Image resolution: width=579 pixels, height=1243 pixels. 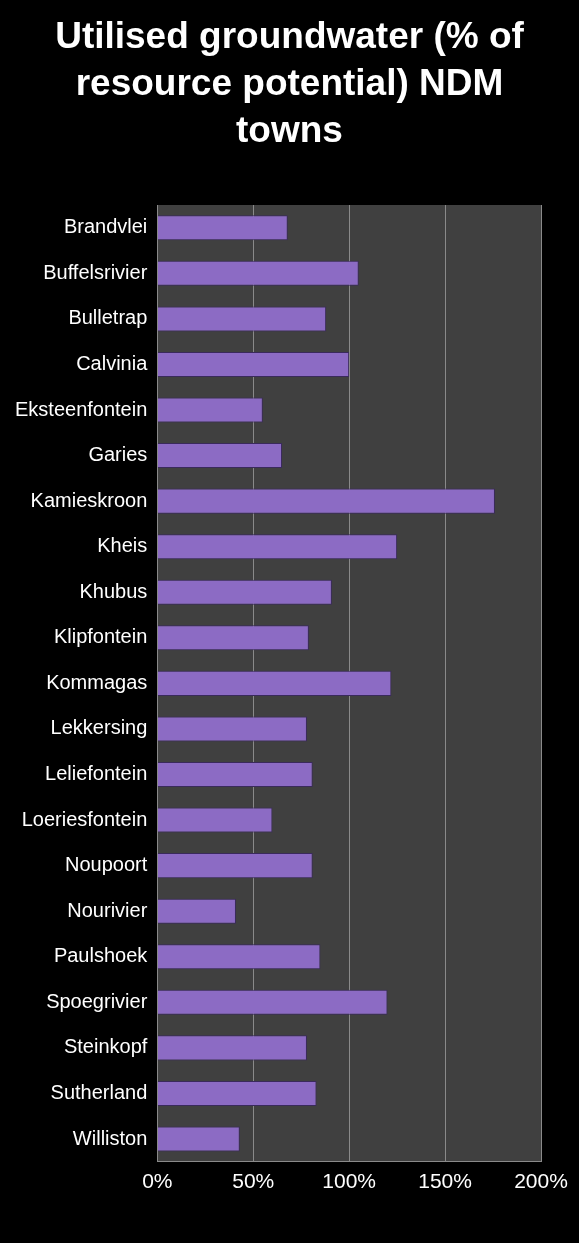 I want to click on y-tick-label: Eksteenfontein, so click(x=81, y=408).